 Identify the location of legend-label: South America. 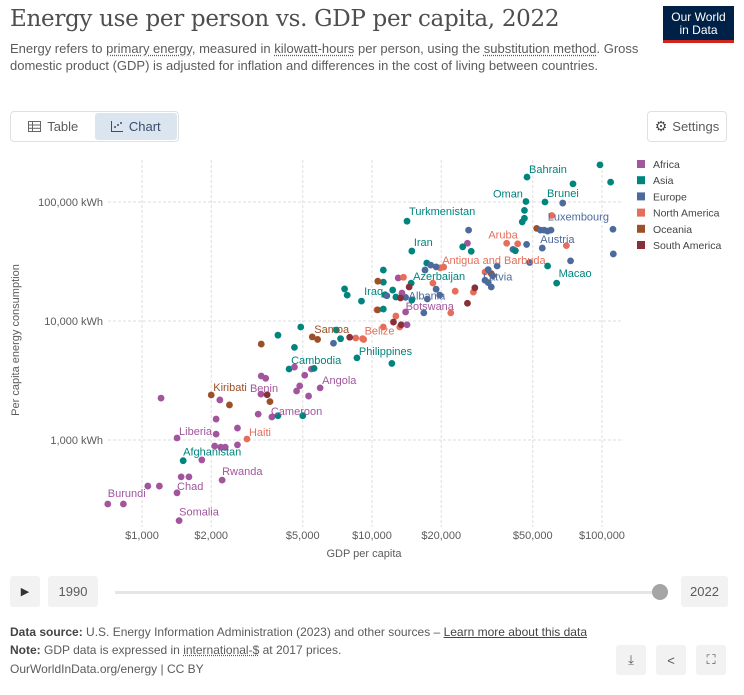
(687, 246).